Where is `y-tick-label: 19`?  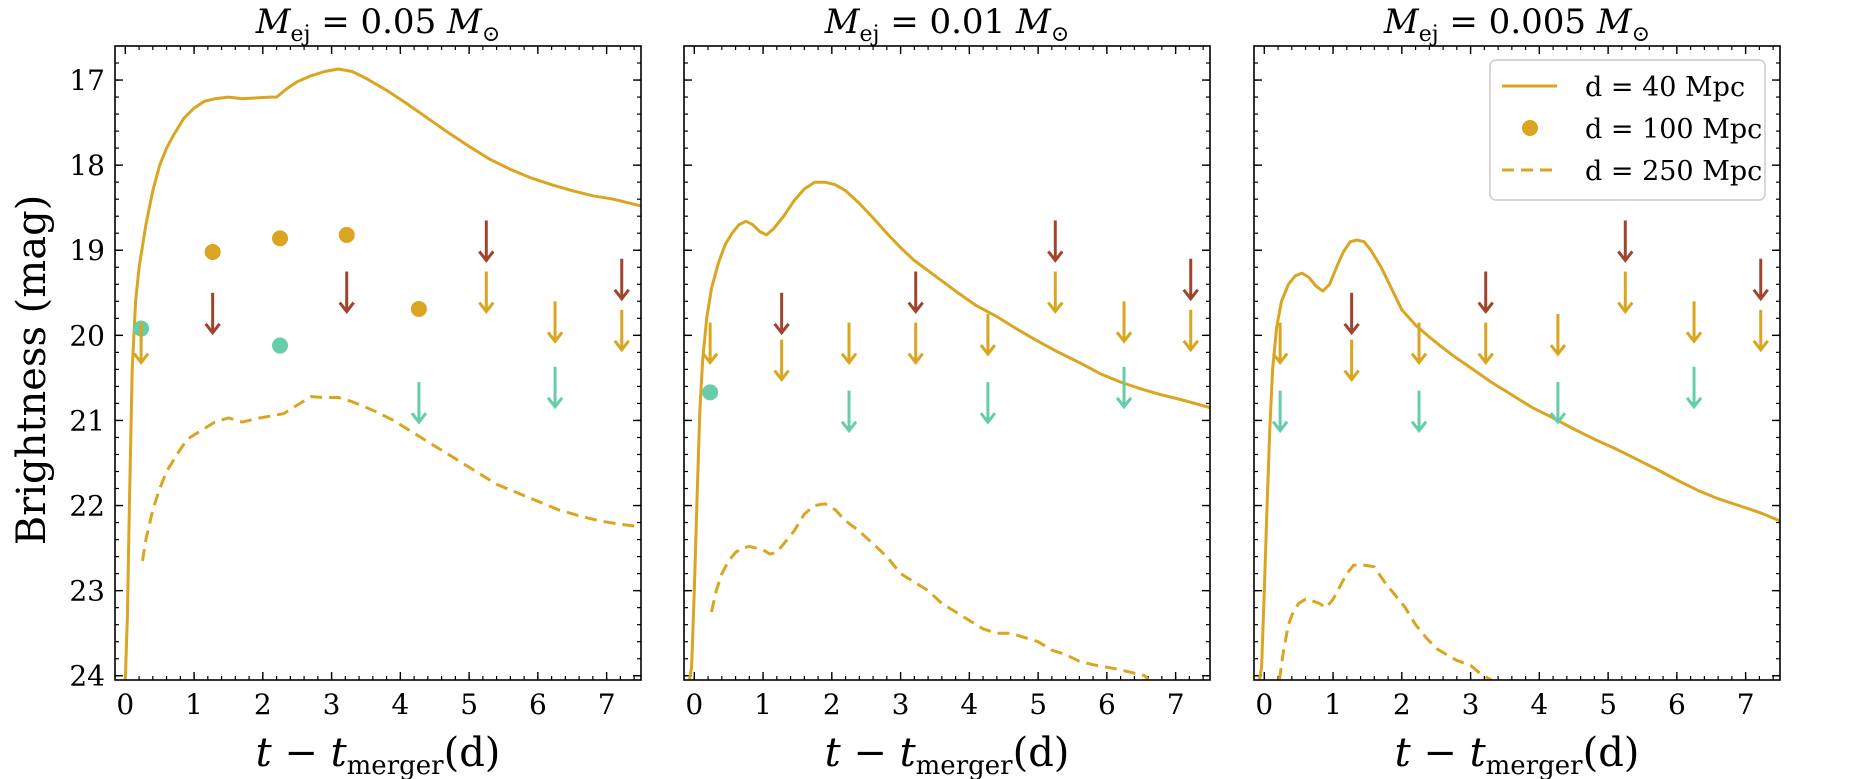 y-tick-label: 19 is located at coordinates (87, 250).